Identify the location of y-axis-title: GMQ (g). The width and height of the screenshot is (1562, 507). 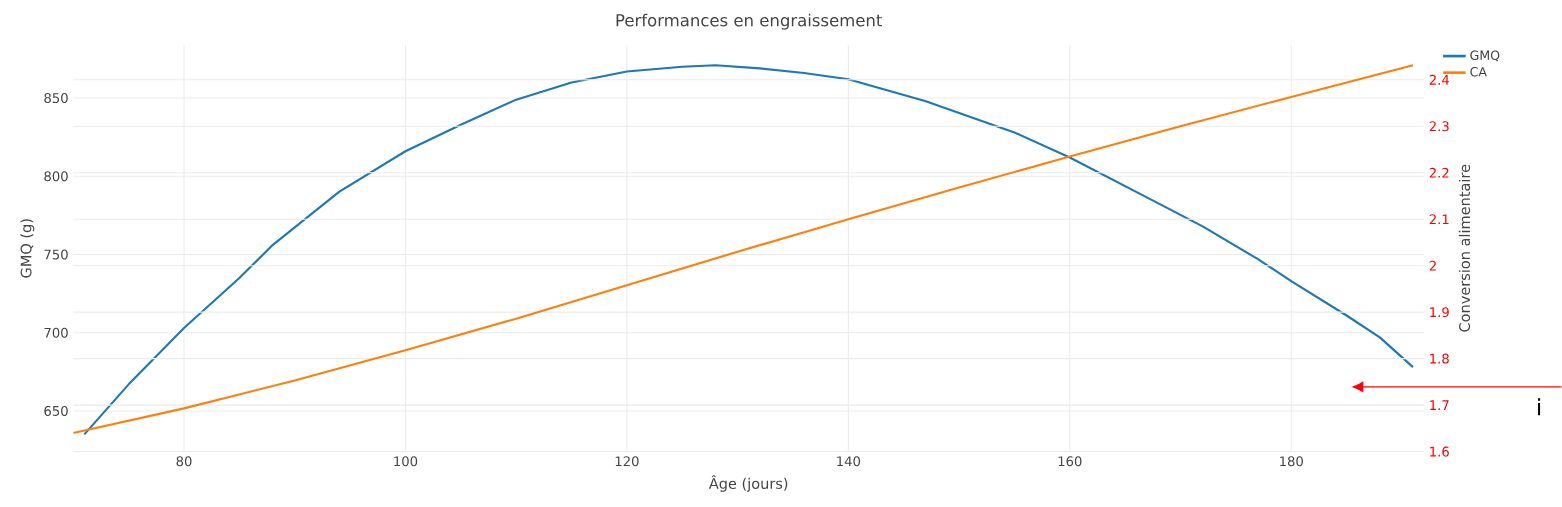
(27, 248).